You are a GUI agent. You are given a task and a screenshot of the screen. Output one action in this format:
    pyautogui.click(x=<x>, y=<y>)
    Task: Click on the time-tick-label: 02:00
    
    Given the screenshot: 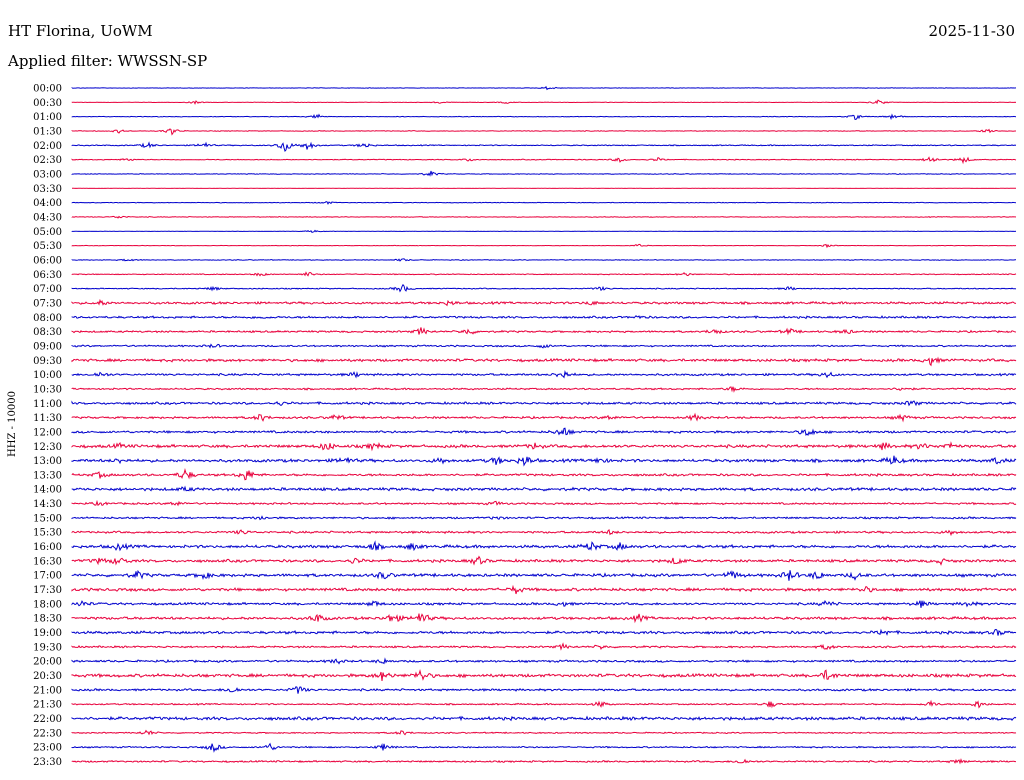 What is the action you would take?
    pyautogui.click(x=47, y=146)
    